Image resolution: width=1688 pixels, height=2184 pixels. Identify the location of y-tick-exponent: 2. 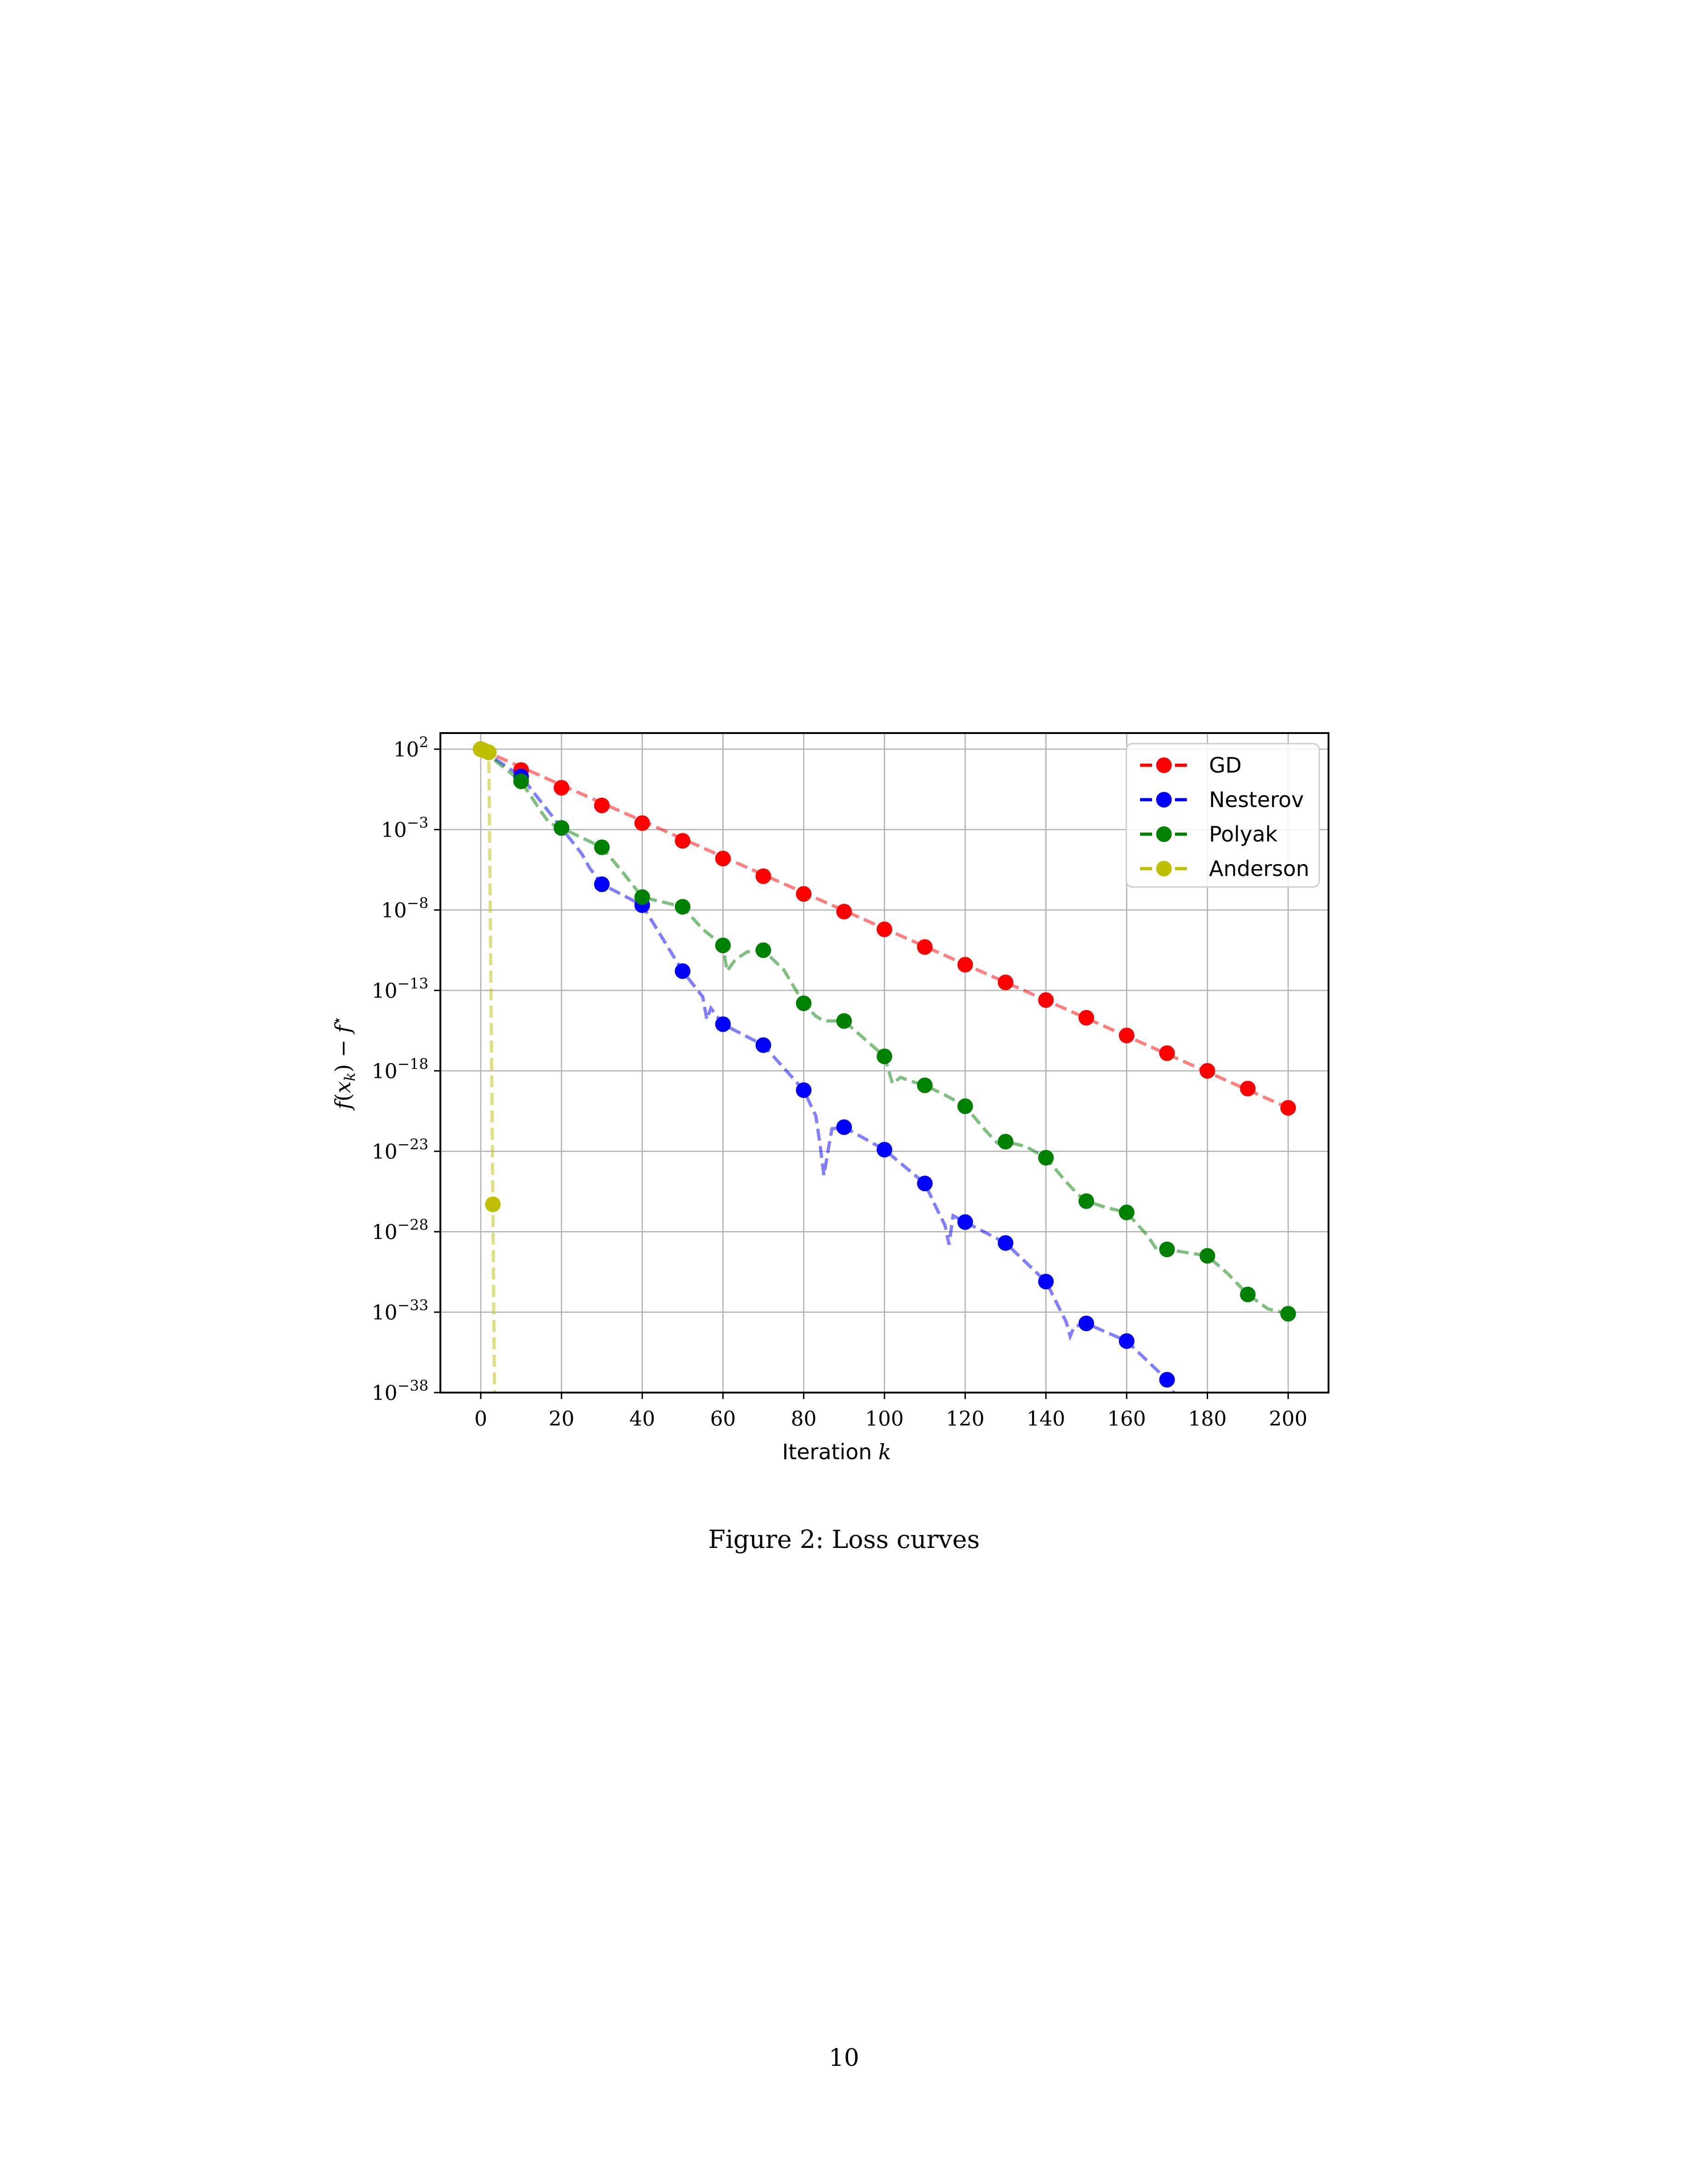
(424, 742).